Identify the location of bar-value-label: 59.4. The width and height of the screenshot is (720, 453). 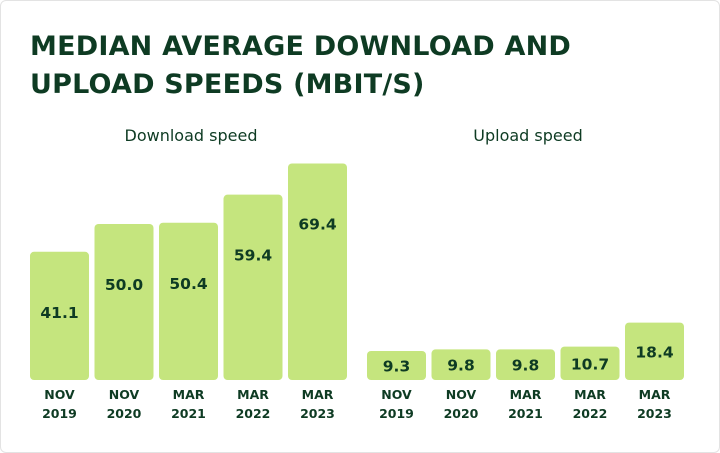
(253, 256).